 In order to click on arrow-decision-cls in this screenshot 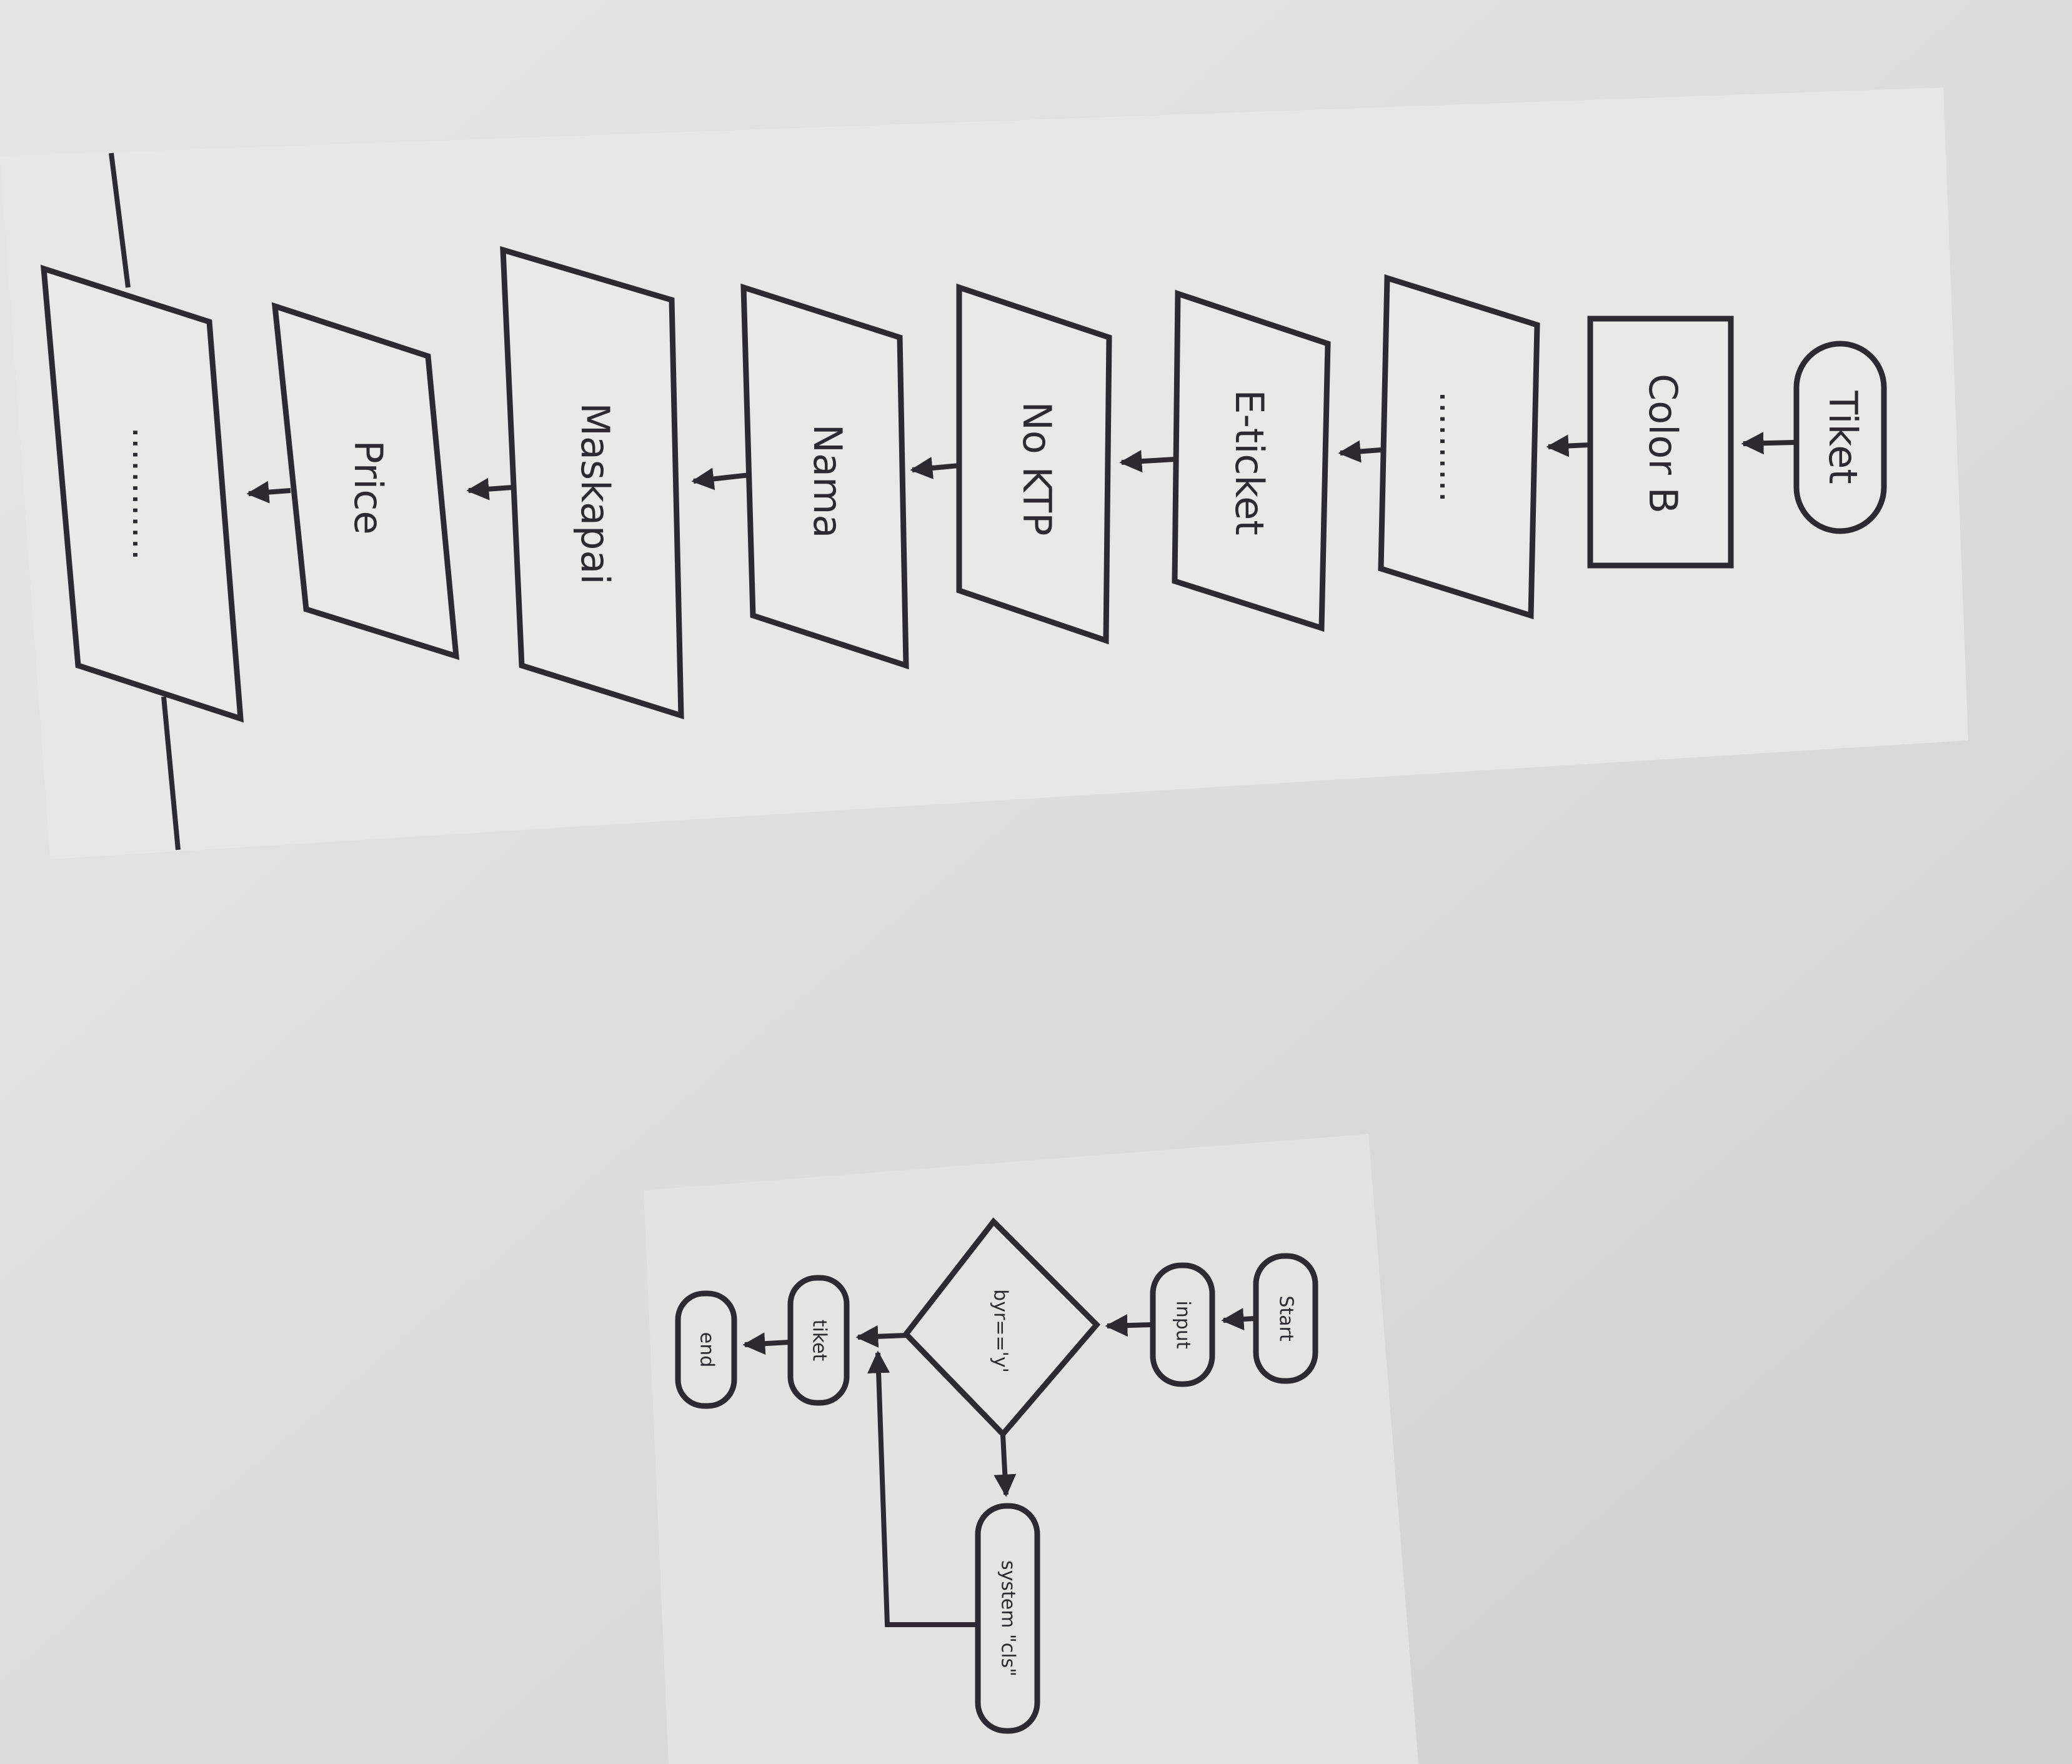, I will do `click(1005, 1466)`.